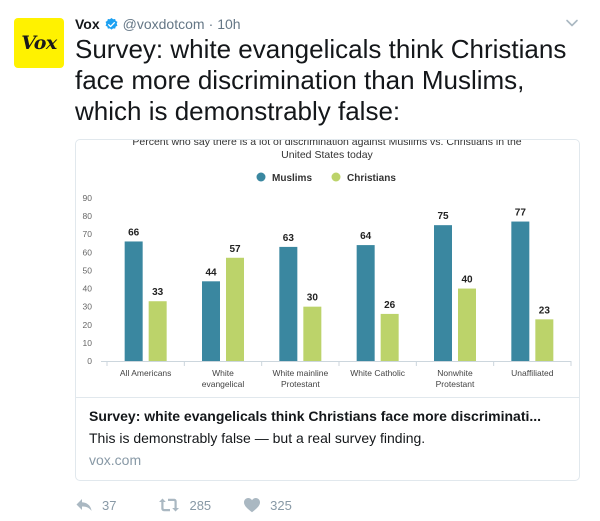 This screenshot has height=521, width=600. Describe the element at coordinates (88, 198) in the screenshot. I see `y-tick-label: 90` at that location.